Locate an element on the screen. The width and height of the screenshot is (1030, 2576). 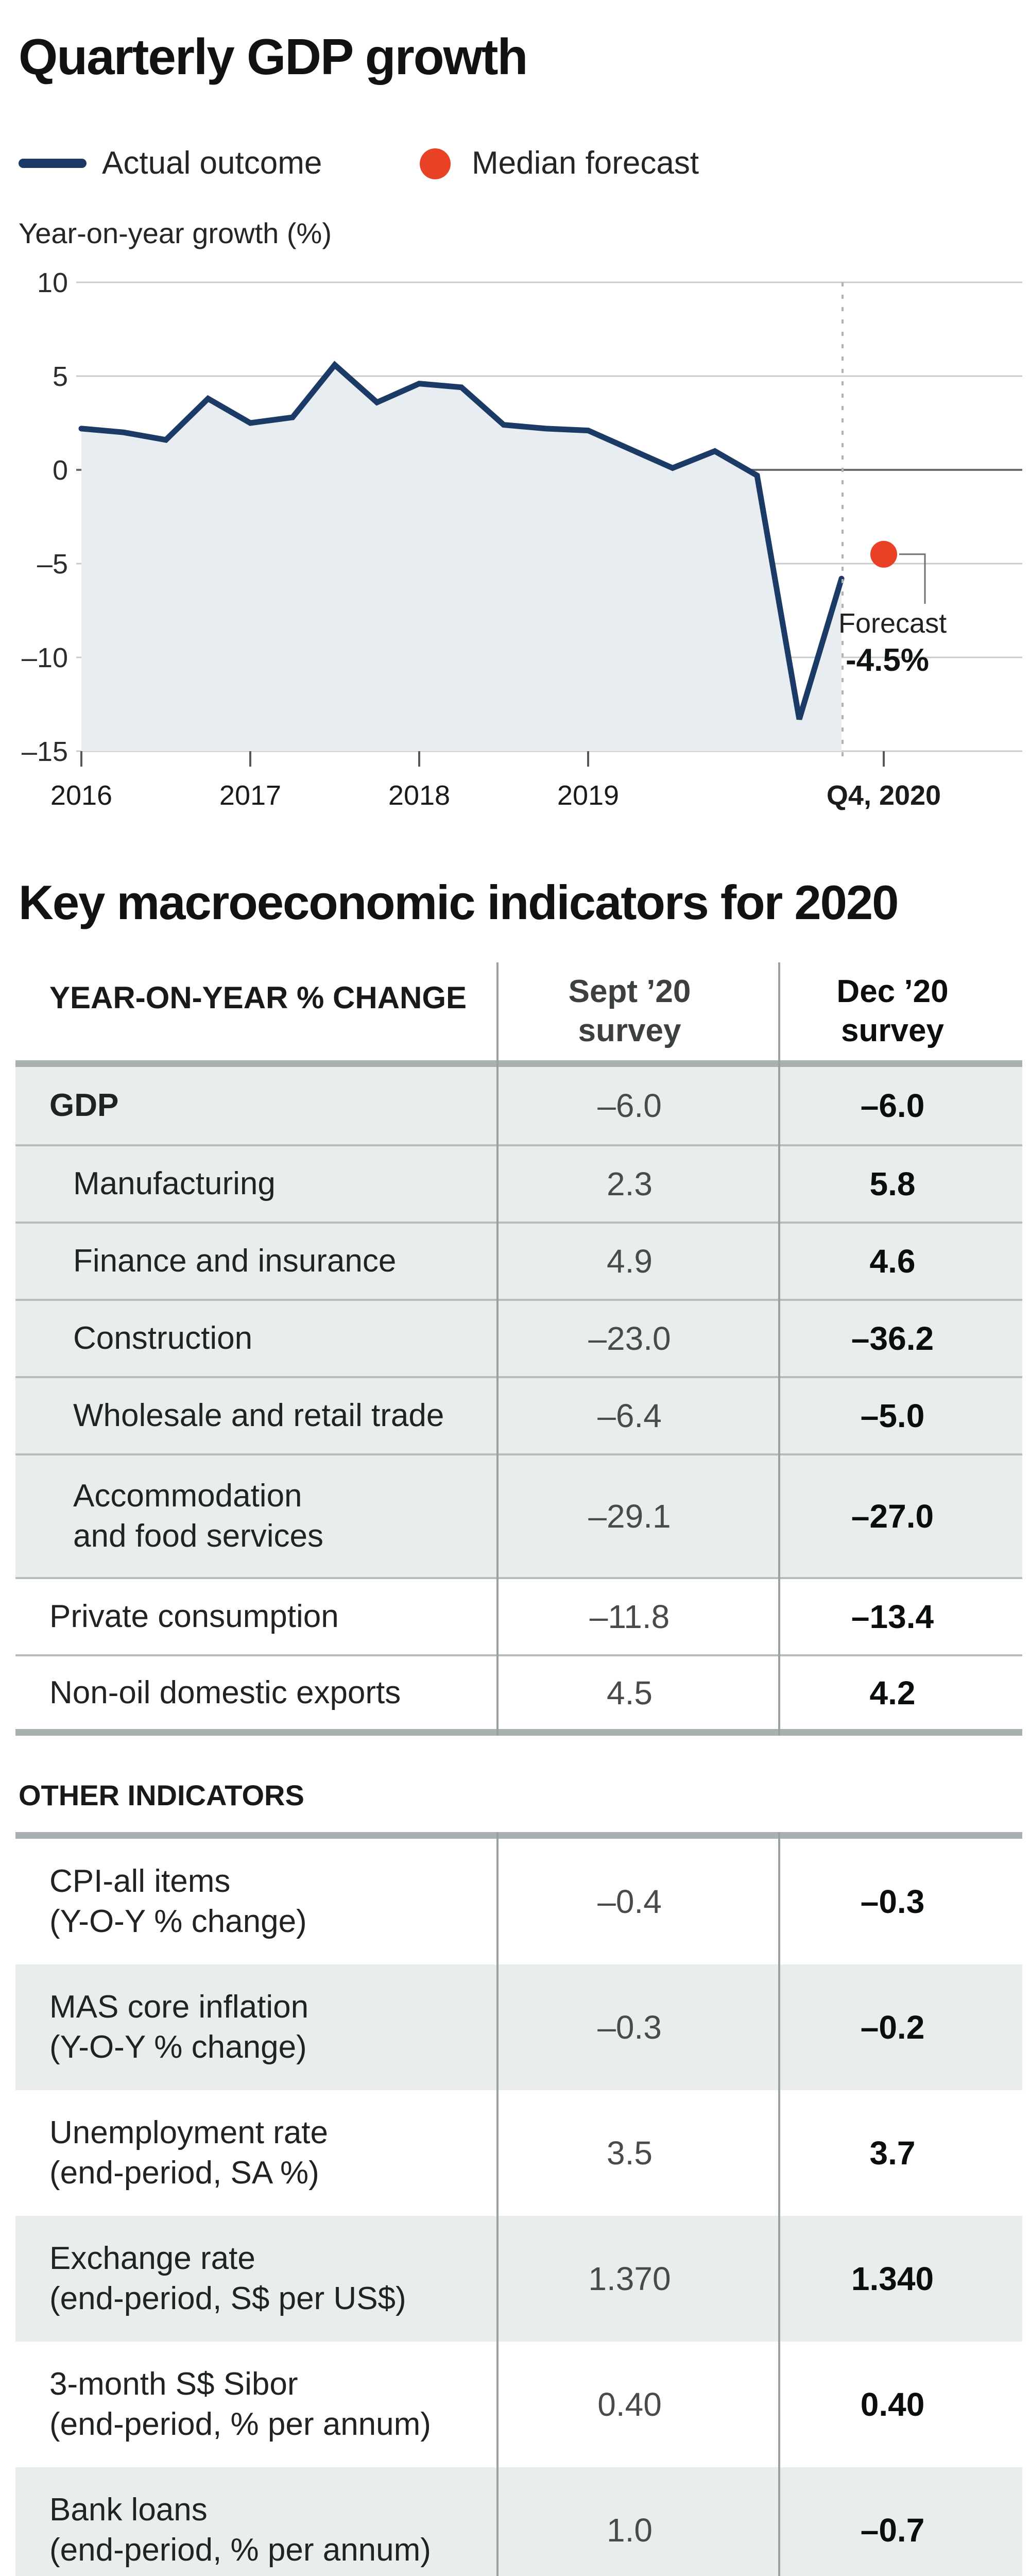
table-row: Finance and insurance 4.9 4.6 is located at coordinates (518, 1261).